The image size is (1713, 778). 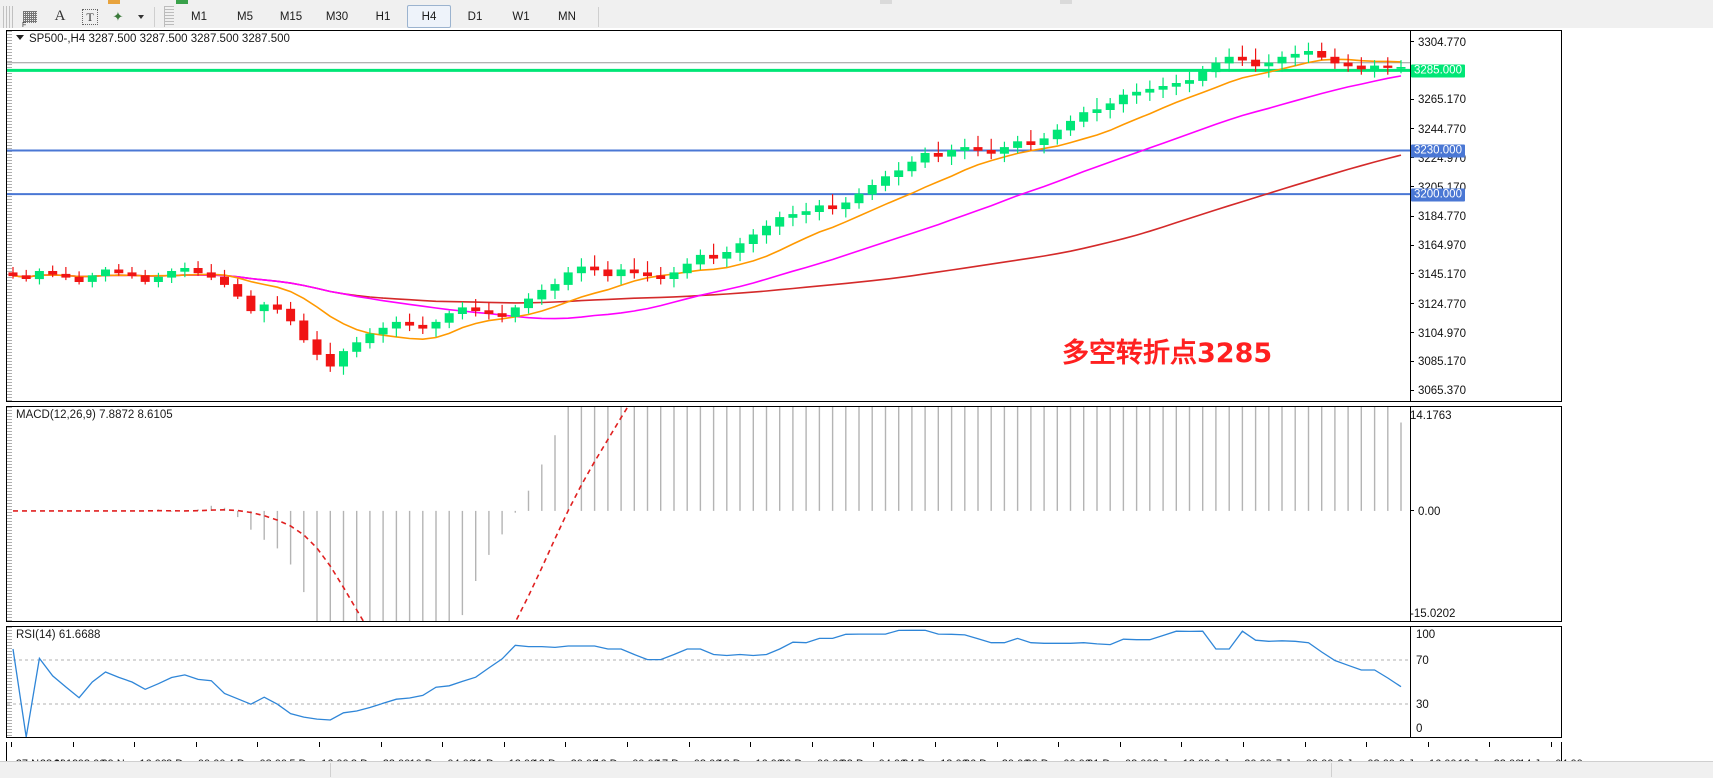 What do you see at coordinates (709, 683) in the screenshot?
I see `rsi-chart-svg` at bounding box center [709, 683].